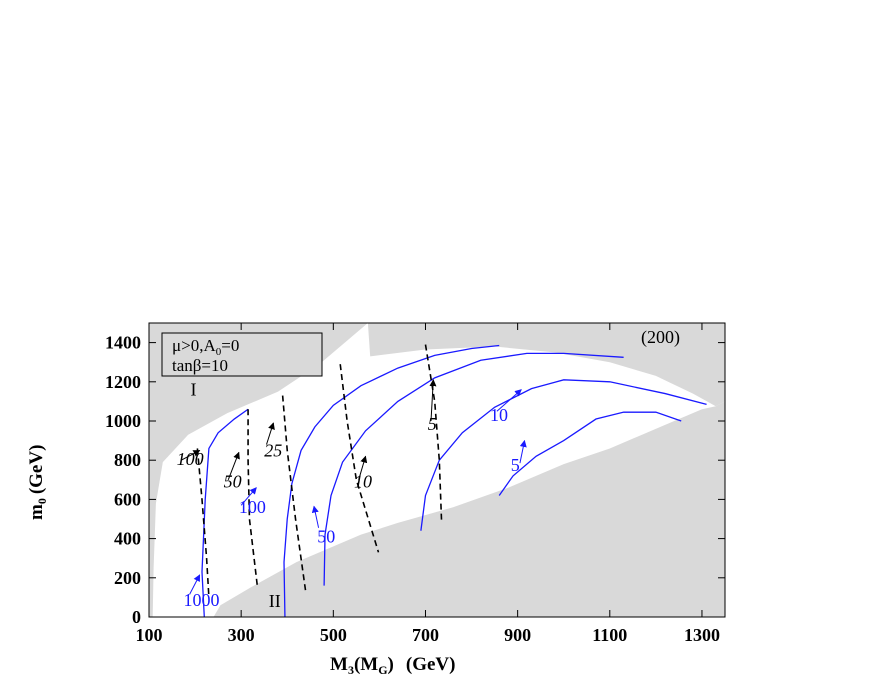 The image size is (872, 698). Describe the element at coordinates (127, 539) in the screenshot. I see `y-tick-label: 400` at that location.